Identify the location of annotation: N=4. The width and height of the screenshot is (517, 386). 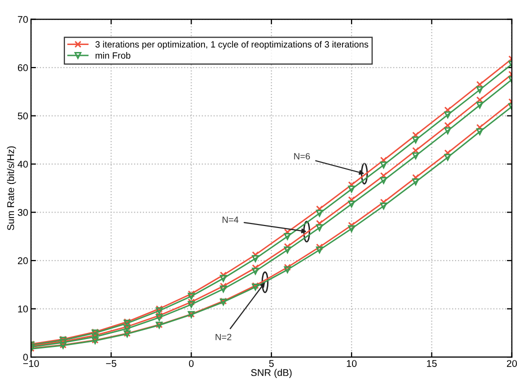
(230, 219).